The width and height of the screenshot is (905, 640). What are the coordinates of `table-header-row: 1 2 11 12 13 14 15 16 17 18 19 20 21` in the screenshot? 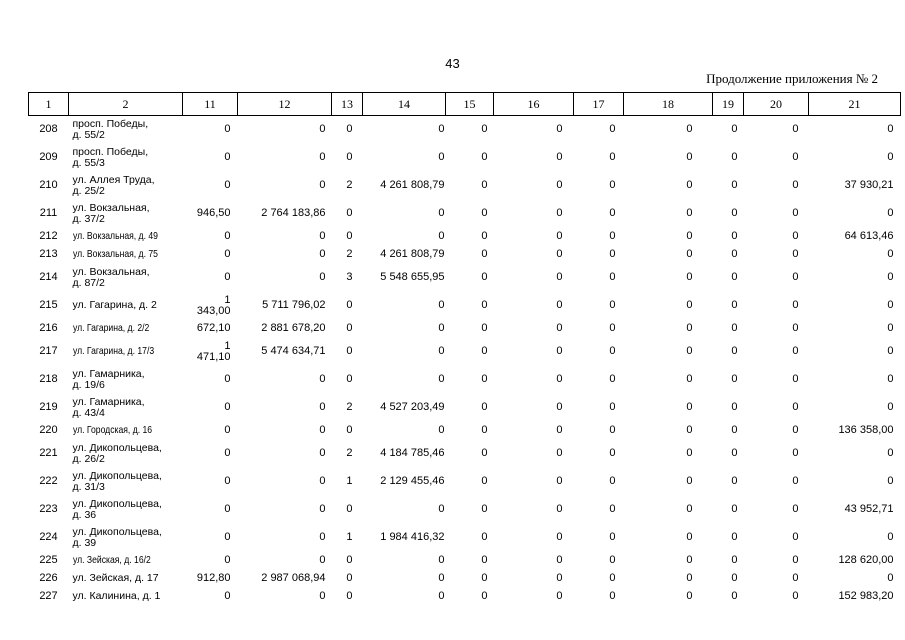 It's located at (464, 104).